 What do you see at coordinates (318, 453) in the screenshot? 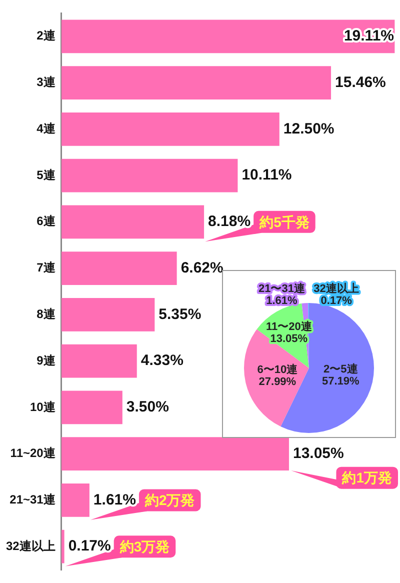
I see `data-label: 13.05%` at bounding box center [318, 453].